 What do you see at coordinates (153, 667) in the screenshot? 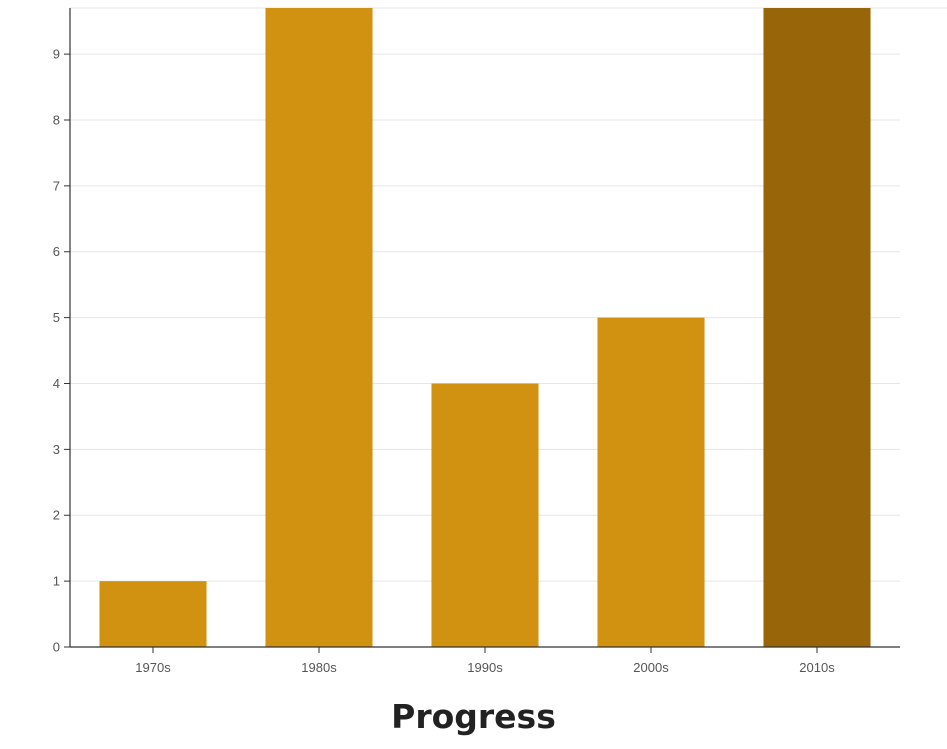
I see `x-tick-label: 1970s` at bounding box center [153, 667].